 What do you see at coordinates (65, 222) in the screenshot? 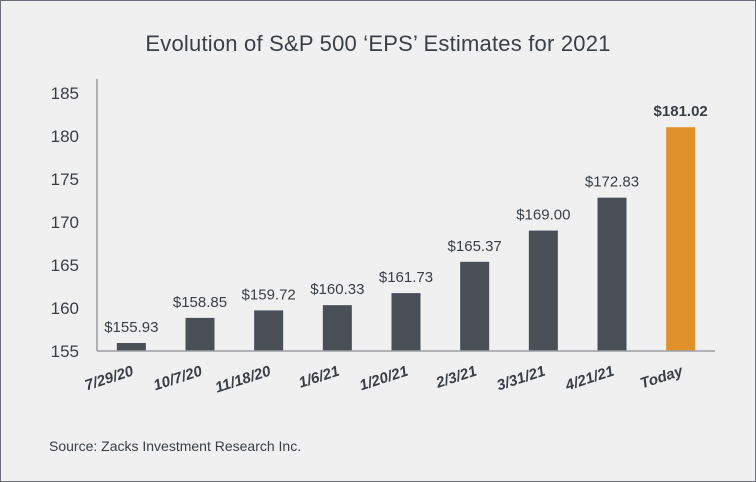
I see `y-tick-label: 170` at bounding box center [65, 222].